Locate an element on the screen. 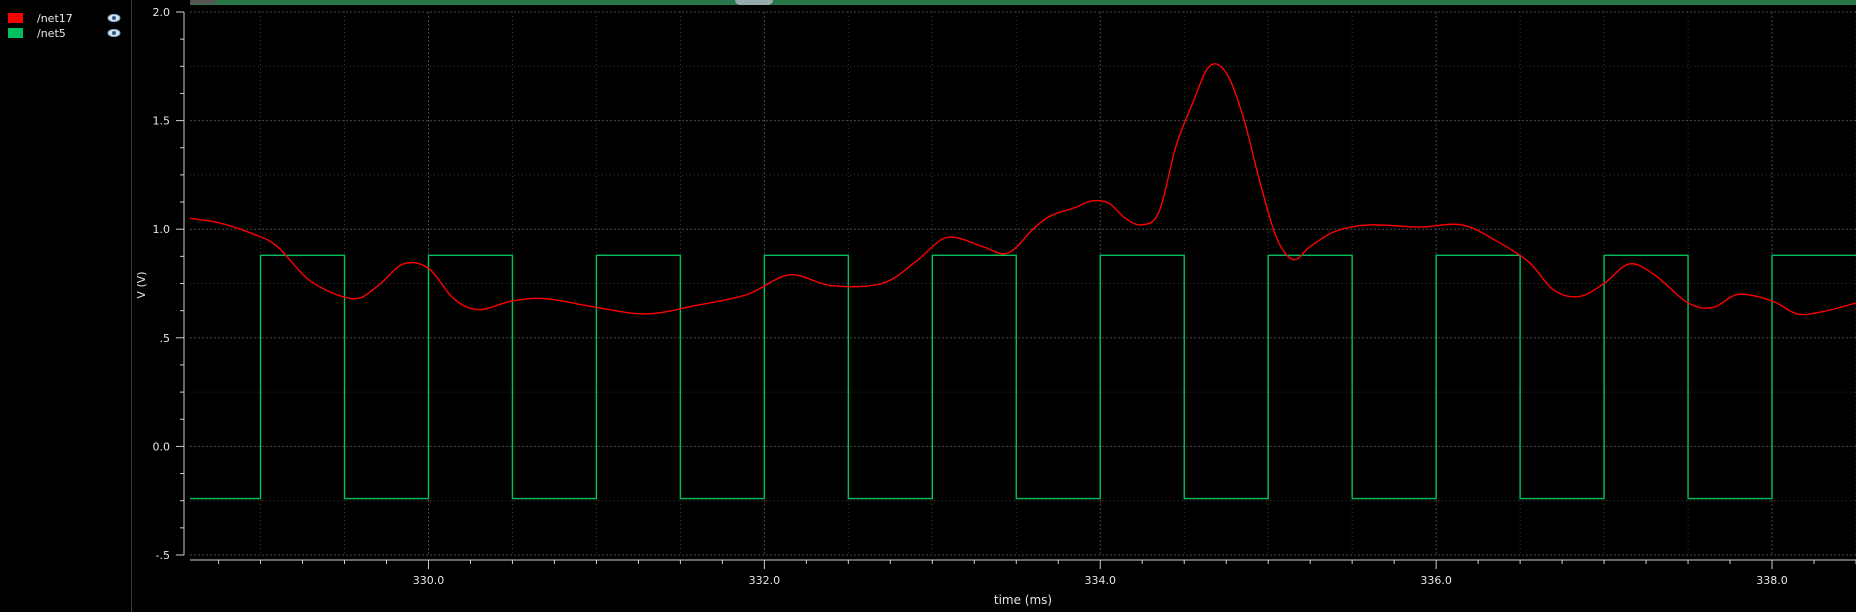 This screenshot has width=1856, height=612. x-tick-label: 334.0 is located at coordinates (1101, 580).